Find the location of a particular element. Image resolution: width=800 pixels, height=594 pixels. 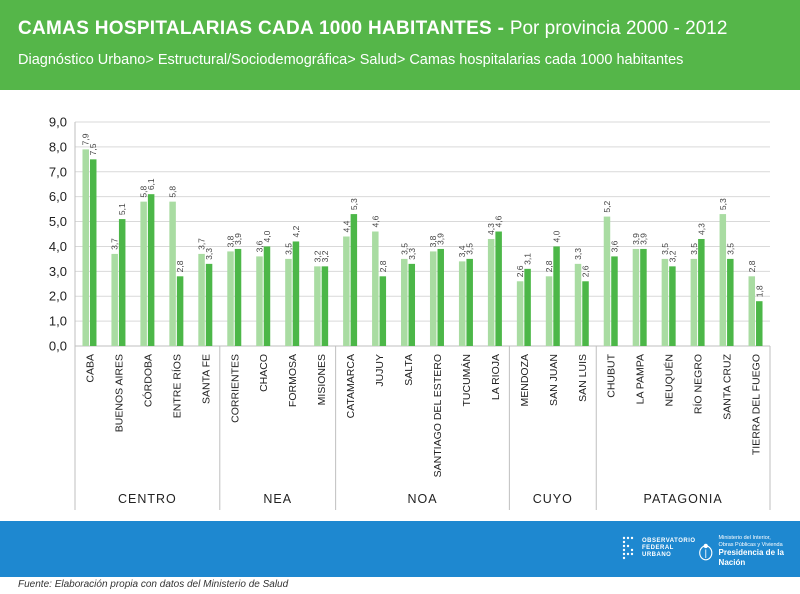

y-tick-label: 9,0 is located at coordinates (58, 122).